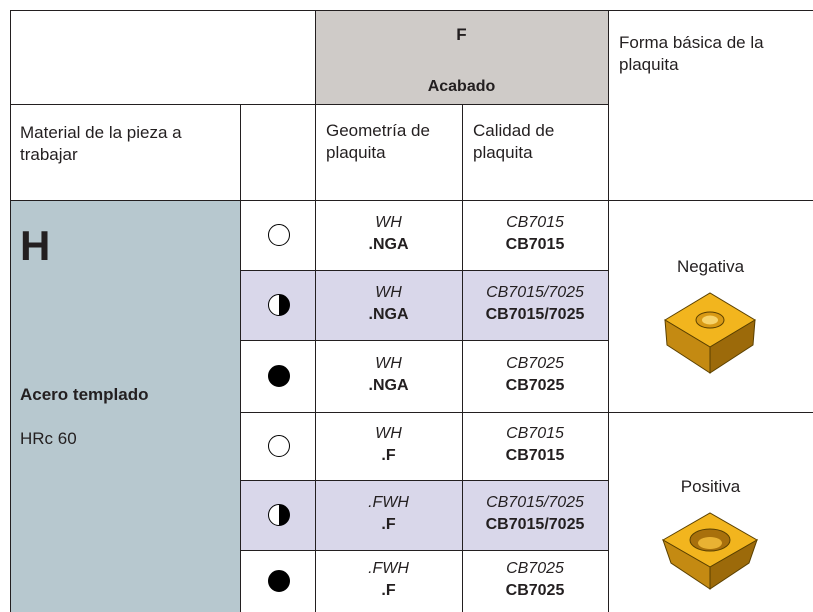  I want to click on material-code: H, so click(35, 245).